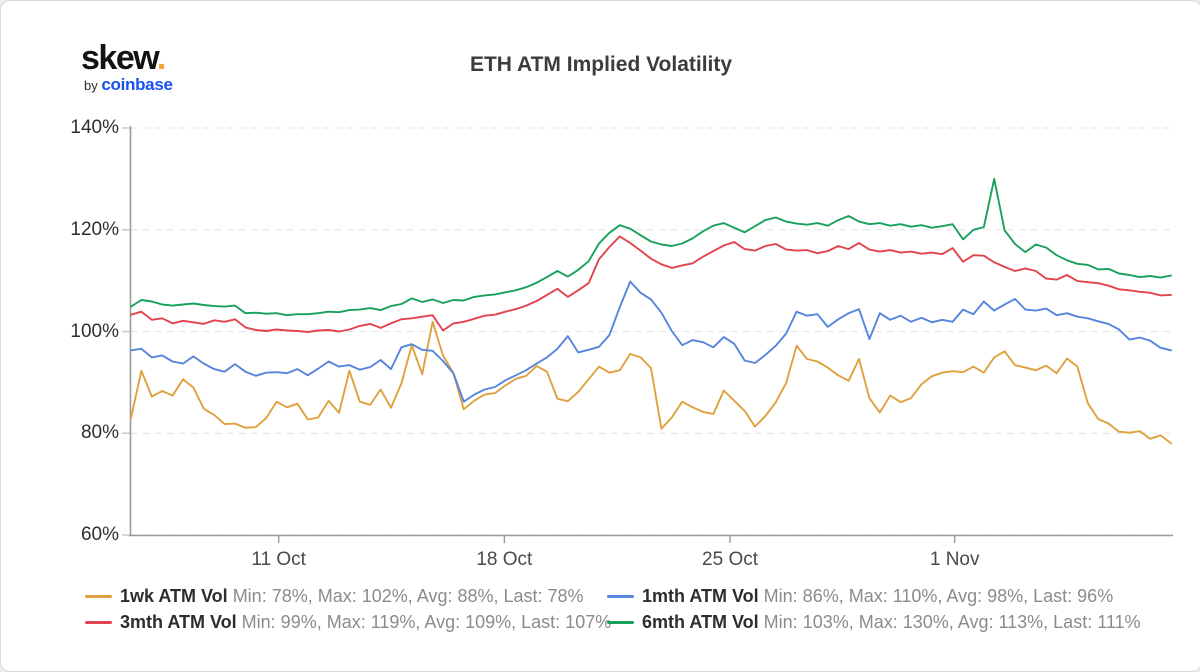 The height and width of the screenshot is (672, 1200). Describe the element at coordinates (278, 559) in the screenshot. I see `x-tick-label: 11 Oct` at that location.